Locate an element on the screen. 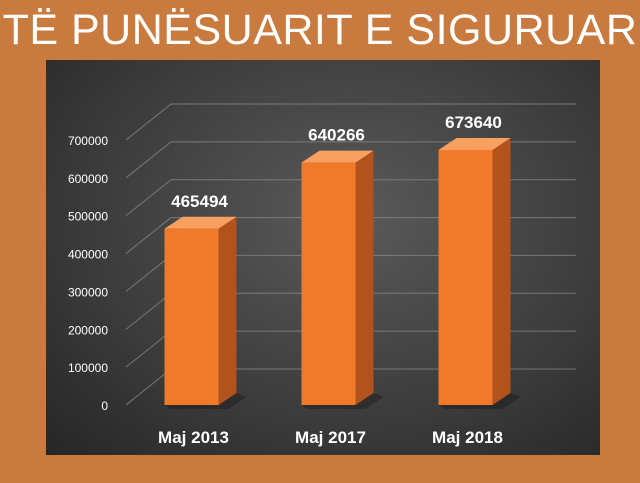  y-tick-label: 300000 is located at coordinates (88, 292).